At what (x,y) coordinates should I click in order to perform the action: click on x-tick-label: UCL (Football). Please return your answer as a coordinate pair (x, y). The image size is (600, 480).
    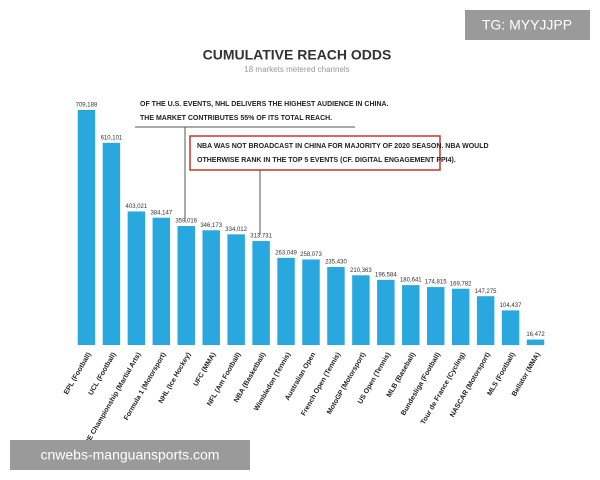
    Looking at the image, I should click on (103, 373).